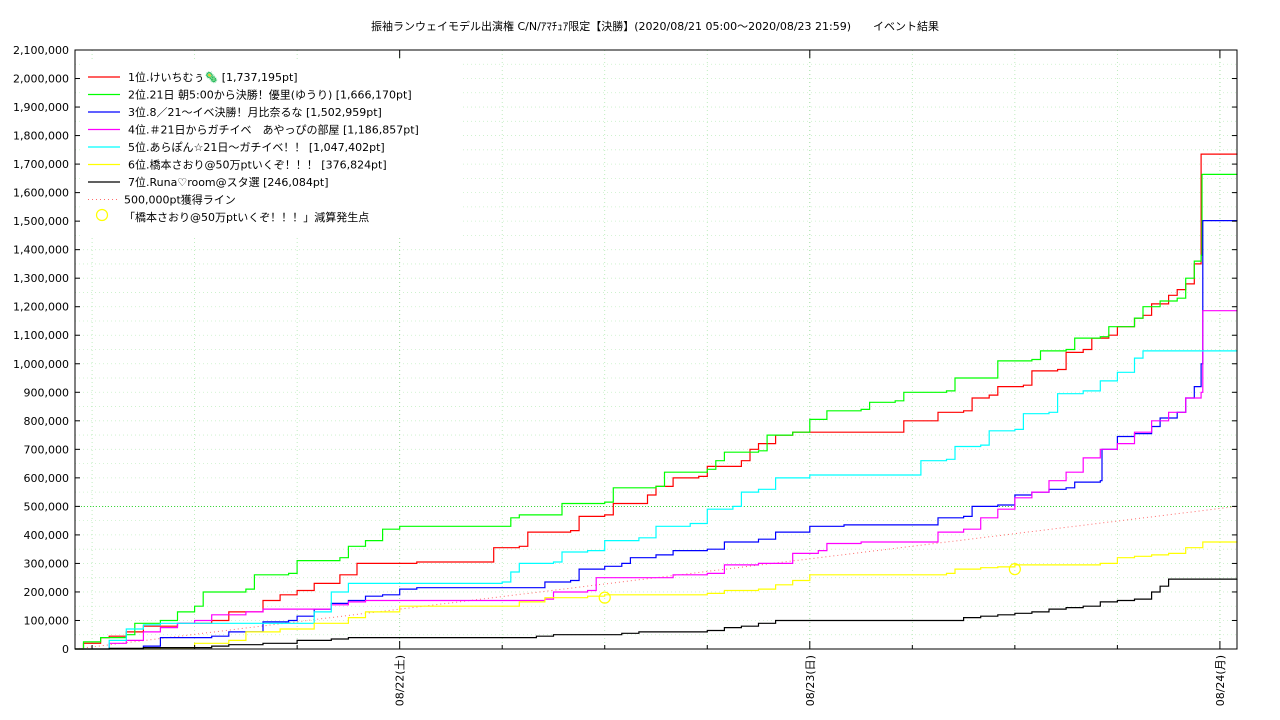 The width and height of the screenshot is (1280, 720). What do you see at coordinates (41, 164) in the screenshot?
I see `y-tick-label: 1,700,000` at bounding box center [41, 164].